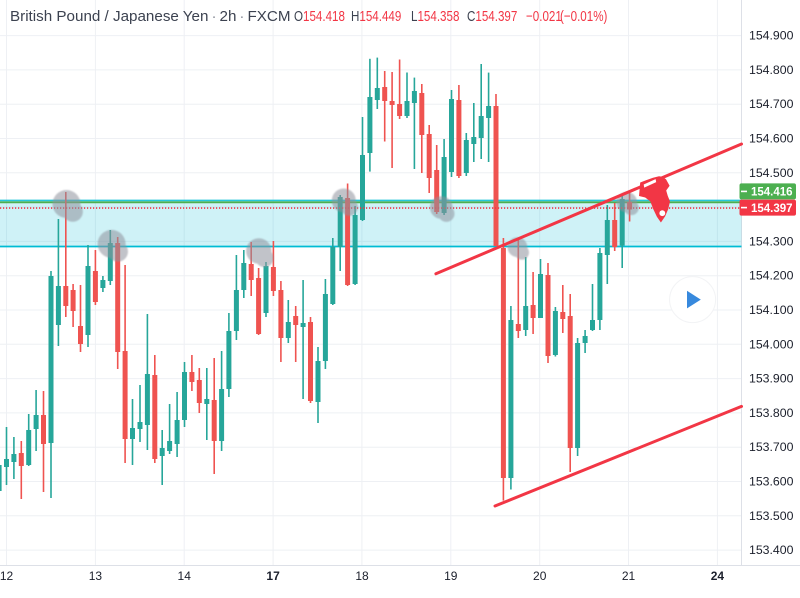 The image size is (800, 598). What do you see at coordinates (771, 139) in the screenshot?
I see `svg-text: 154.600` at bounding box center [771, 139].